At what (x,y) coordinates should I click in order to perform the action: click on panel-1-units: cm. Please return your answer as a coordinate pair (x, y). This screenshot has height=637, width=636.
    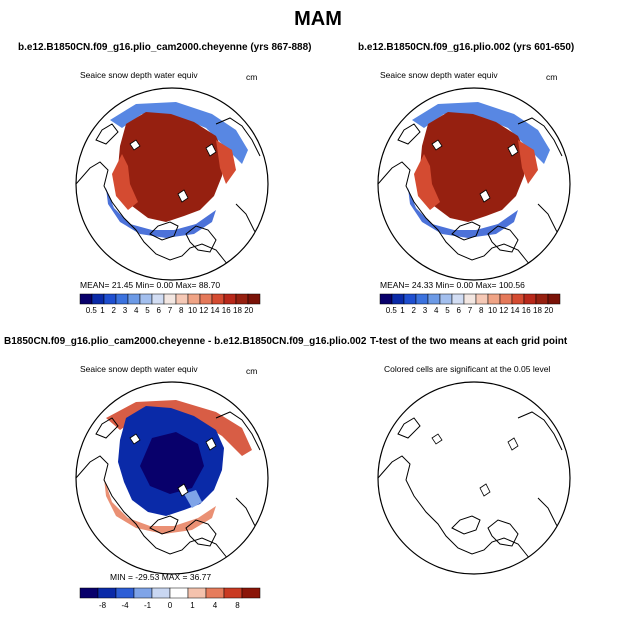
    Looking at the image, I should click on (252, 77).